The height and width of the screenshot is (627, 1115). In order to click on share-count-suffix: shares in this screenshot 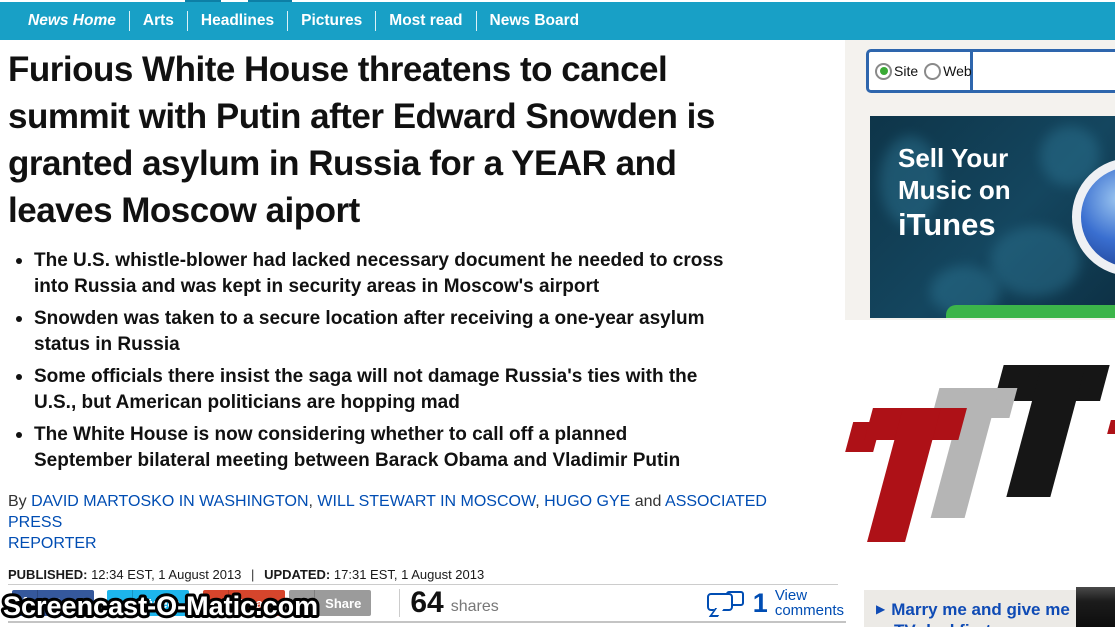, I will do `click(474, 606)`.